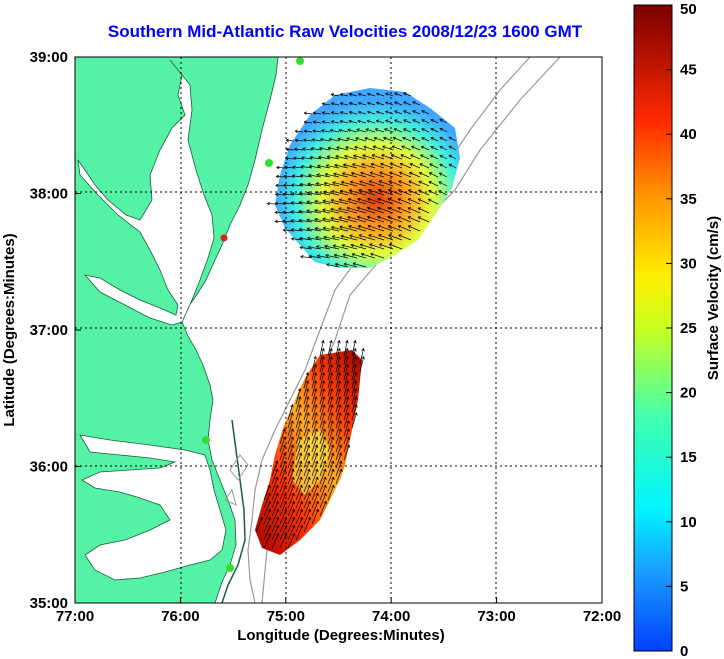 The height and width of the screenshot is (659, 724). What do you see at coordinates (391, 616) in the screenshot?
I see `x-tick-label: 74:00` at bounding box center [391, 616].